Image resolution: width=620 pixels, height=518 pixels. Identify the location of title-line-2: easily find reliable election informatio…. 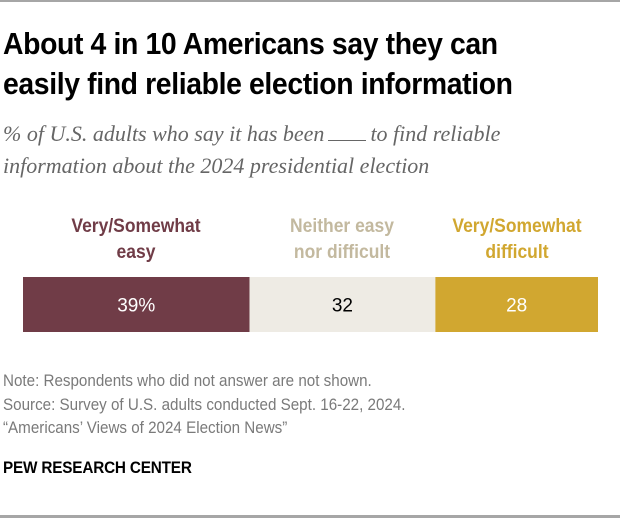
(258, 84).